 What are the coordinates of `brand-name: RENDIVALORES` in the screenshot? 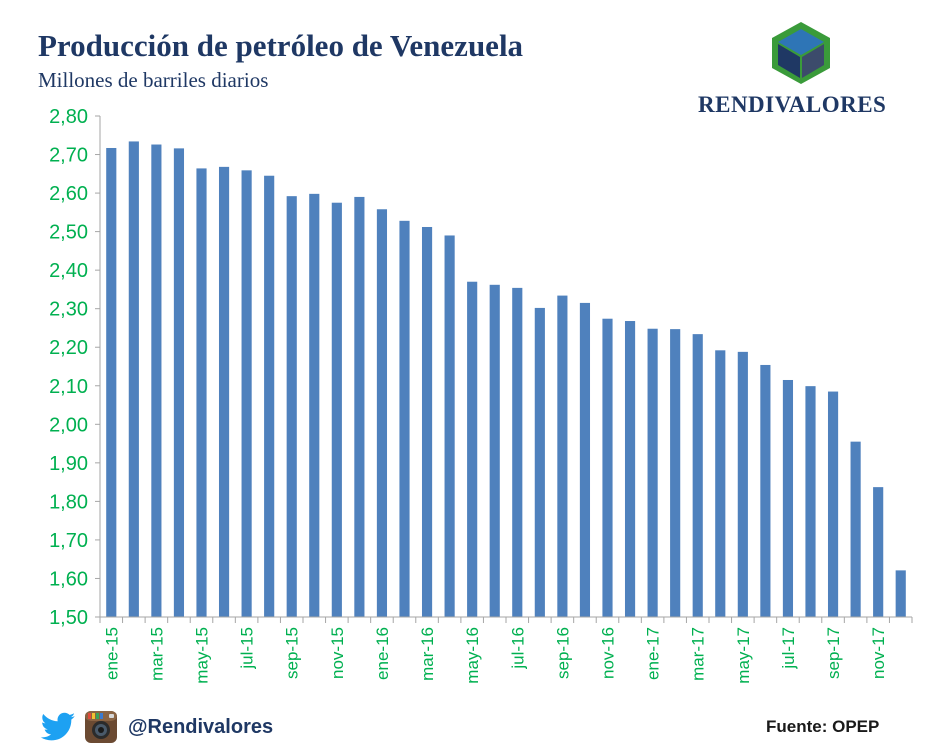 It's located at (792, 104).